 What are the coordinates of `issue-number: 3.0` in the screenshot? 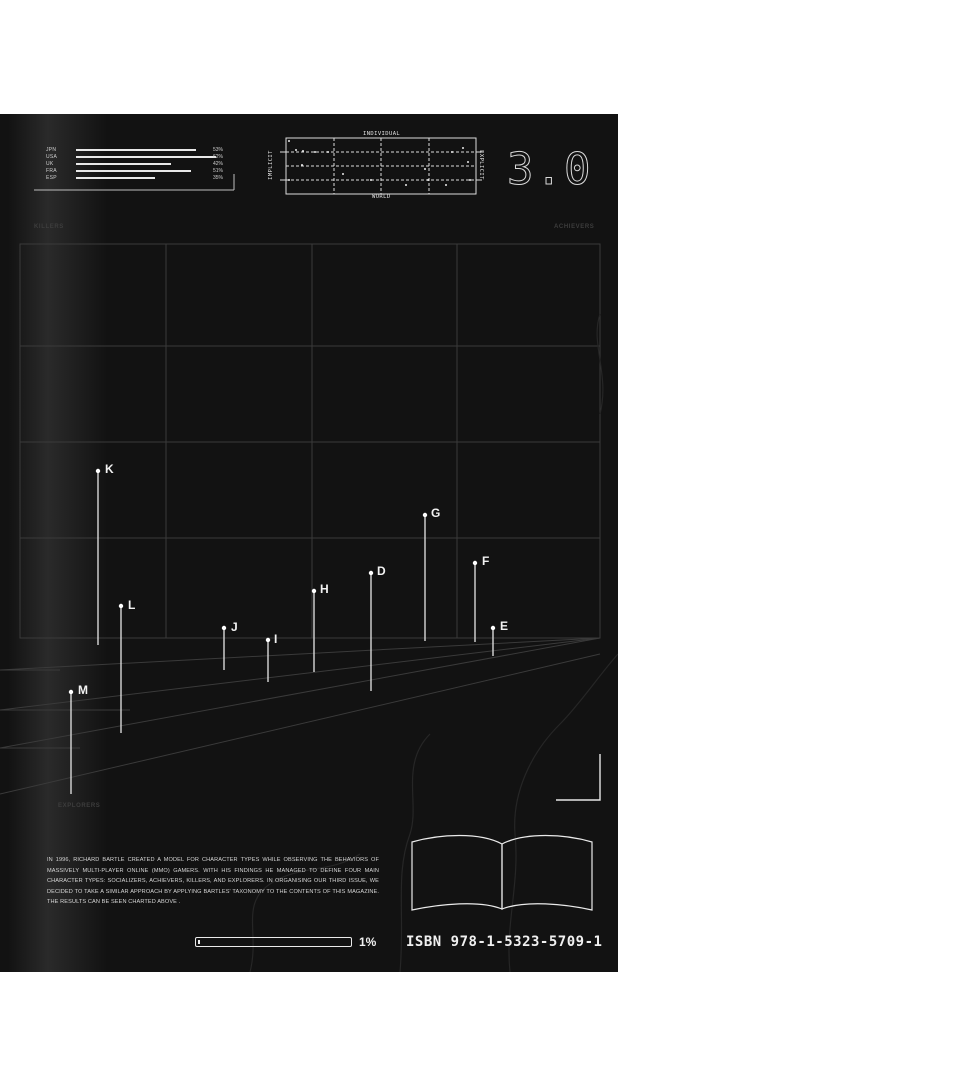 It's located at (549, 170).